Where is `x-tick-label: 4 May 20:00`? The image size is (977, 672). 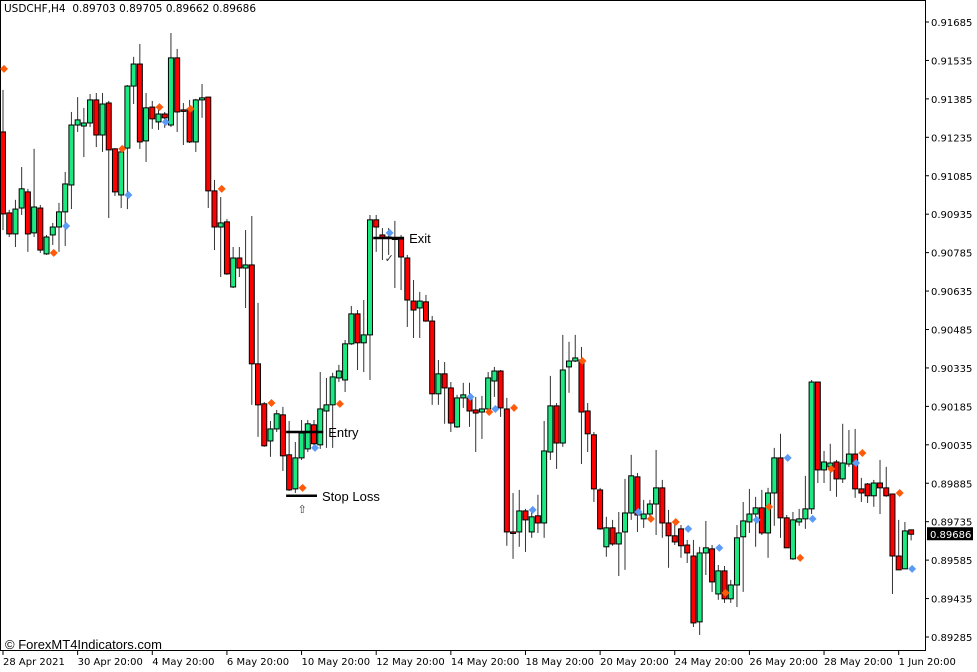
x-tick-label: 4 May 20:00 is located at coordinates (183, 662).